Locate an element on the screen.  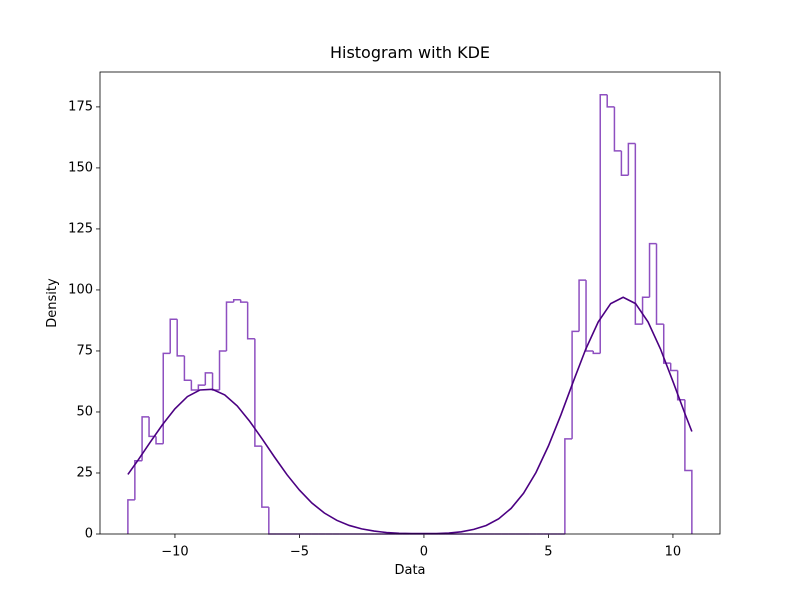
x-tick-label: 5 is located at coordinates (548, 552).